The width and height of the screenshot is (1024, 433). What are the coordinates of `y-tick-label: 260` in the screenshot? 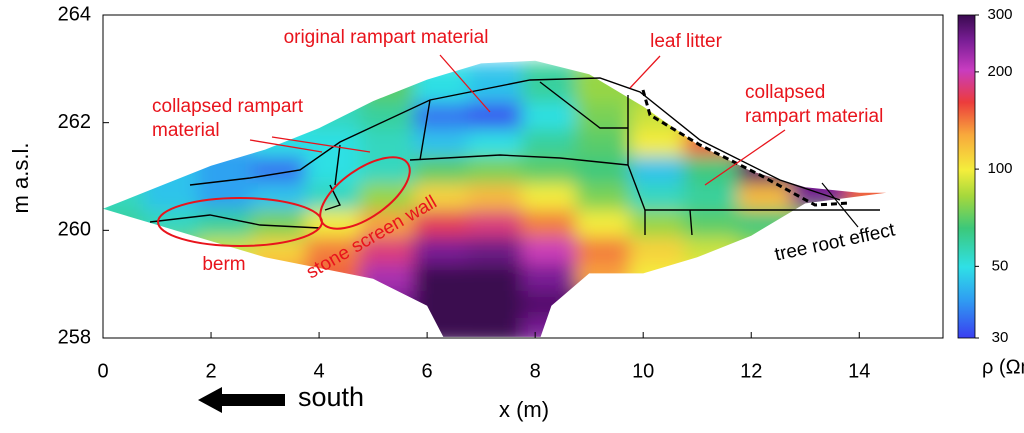 It's located at (74, 230).